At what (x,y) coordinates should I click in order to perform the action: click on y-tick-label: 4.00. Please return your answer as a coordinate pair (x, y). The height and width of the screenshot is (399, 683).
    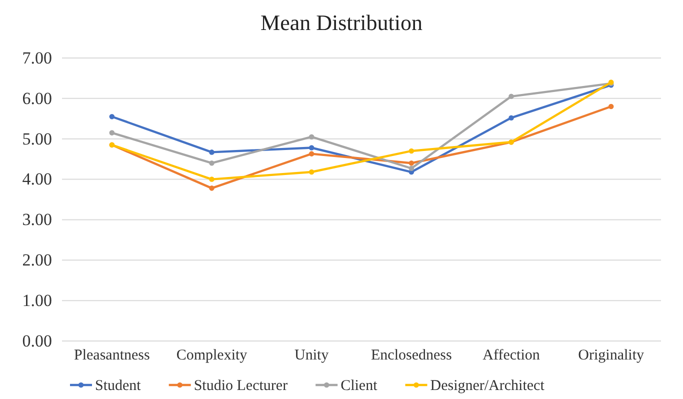
    Looking at the image, I should click on (37, 179).